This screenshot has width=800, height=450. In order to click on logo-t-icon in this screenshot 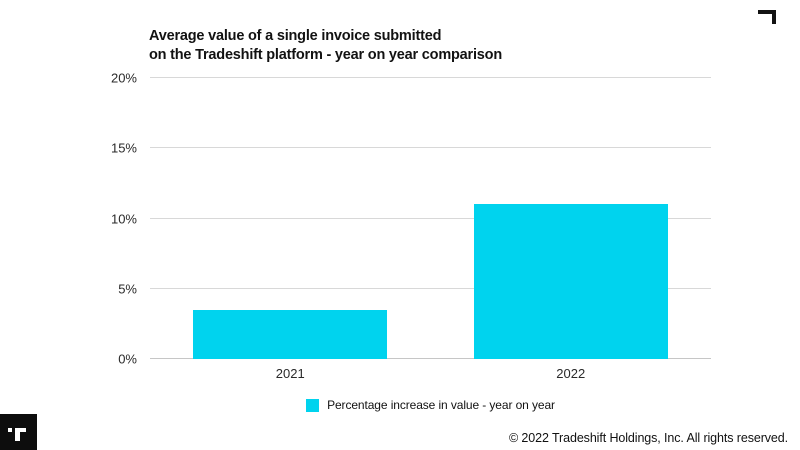, I will do `click(10, 430)`.